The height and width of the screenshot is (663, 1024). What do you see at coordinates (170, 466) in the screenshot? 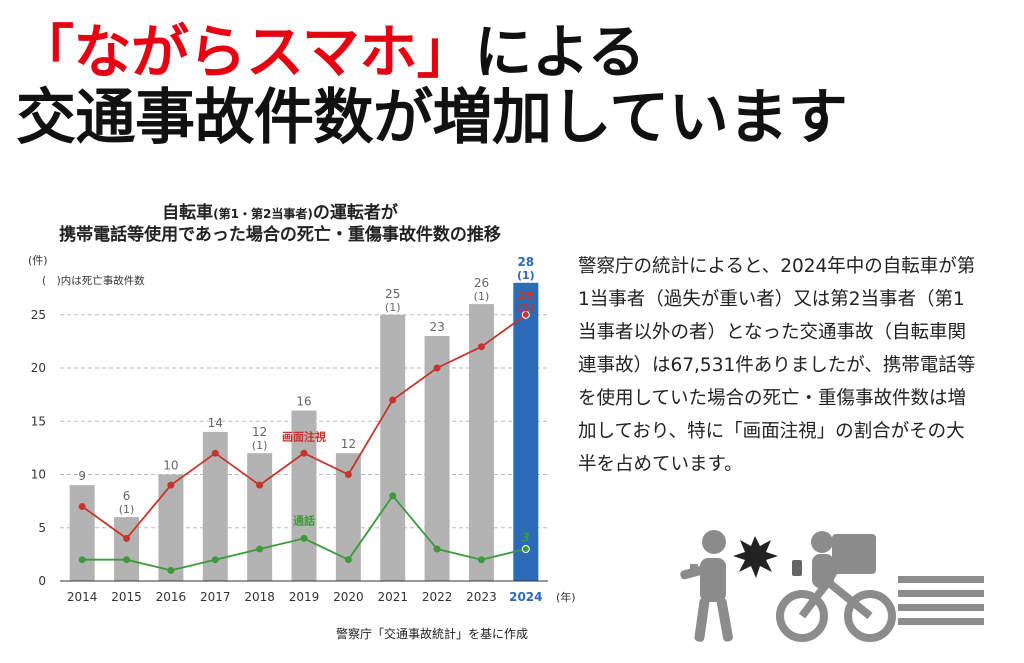
I see `bar-value-label: 10` at bounding box center [170, 466].